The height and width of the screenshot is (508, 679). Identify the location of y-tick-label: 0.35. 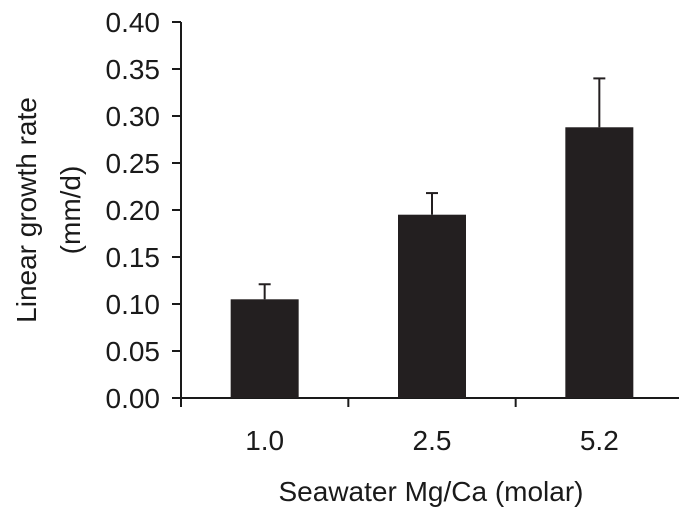
(133, 69).